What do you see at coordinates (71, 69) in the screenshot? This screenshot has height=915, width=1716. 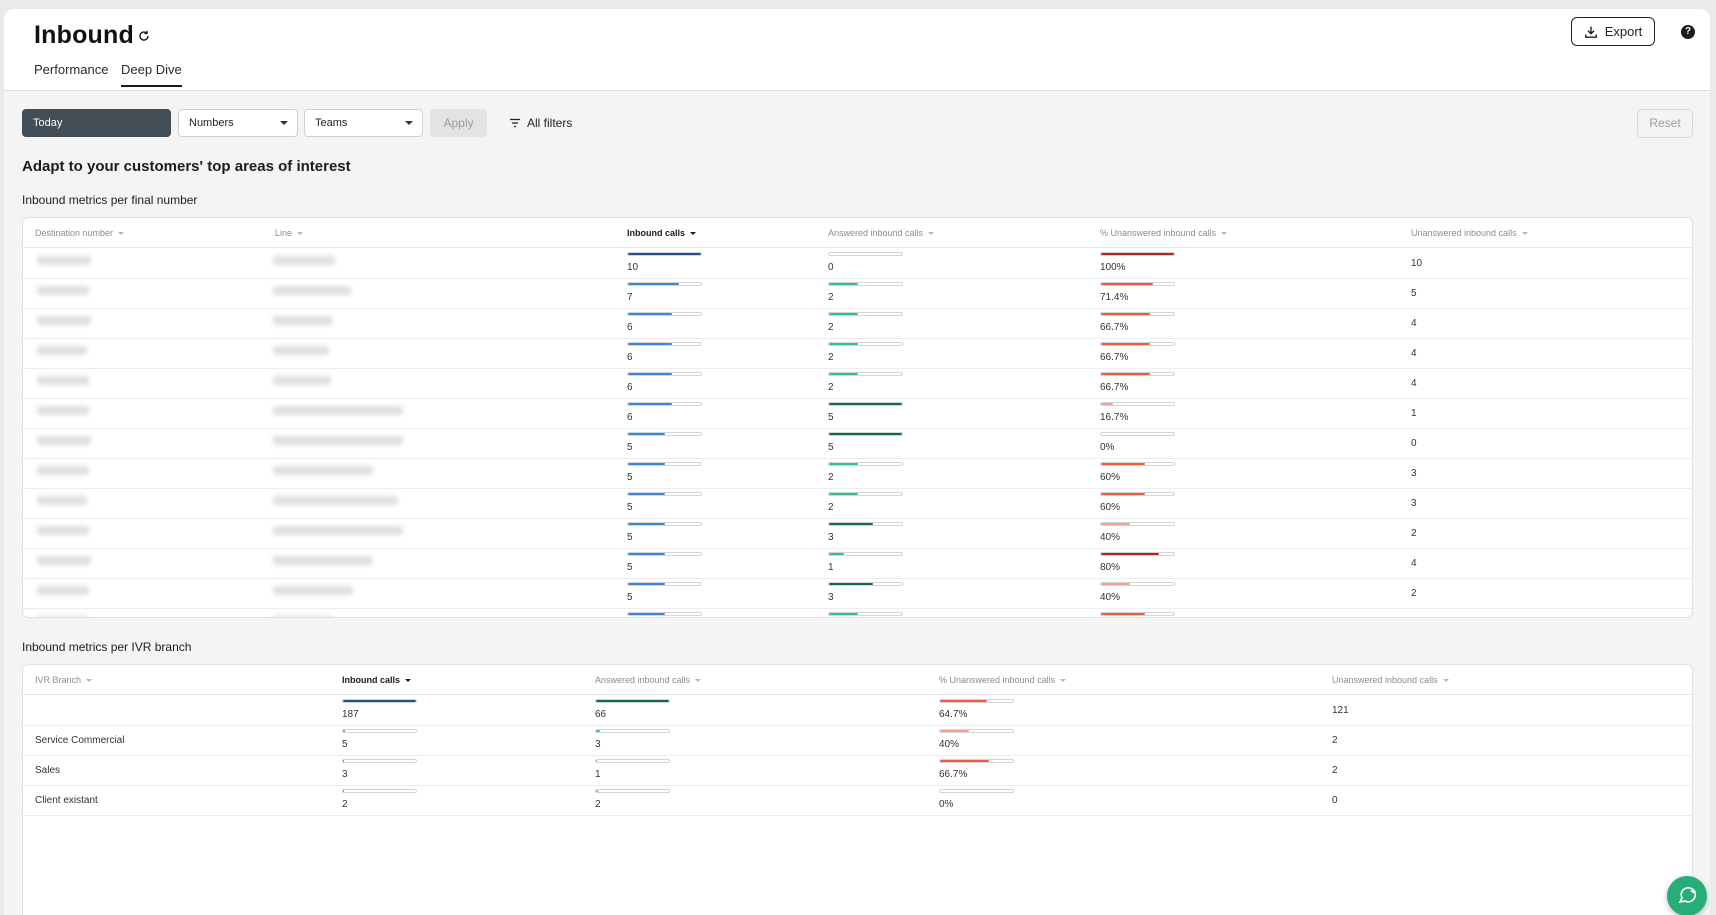 I see `tab-performance: Performance` at bounding box center [71, 69].